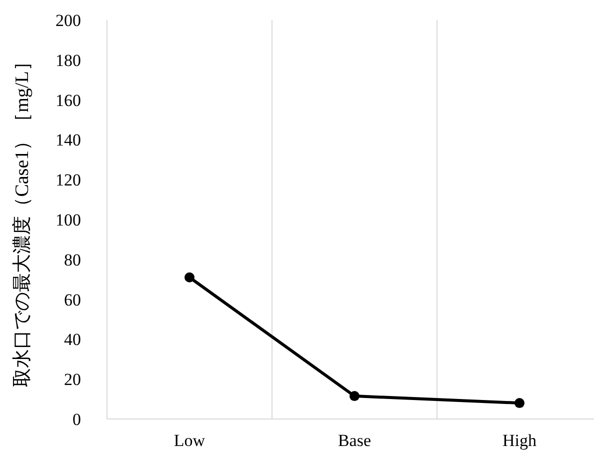 Image resolution: width=594 pixels, height=454 pixels. What do you see at coordinates (68, 100) in the screenshot?
I see `y-tick-label: 160` at bounding box center [68, 100].